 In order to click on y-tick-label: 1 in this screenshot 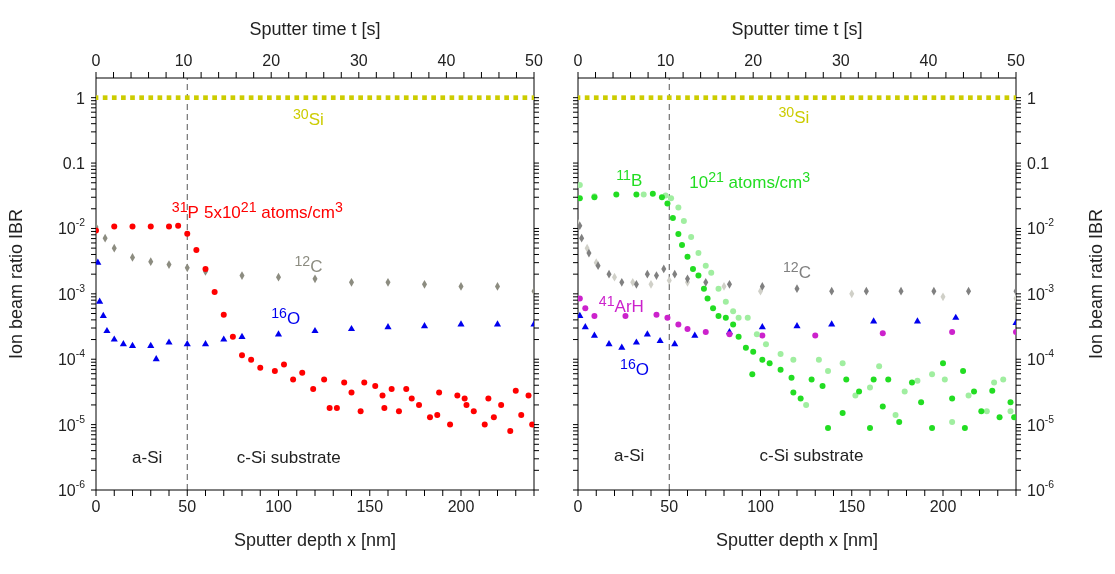, I will do `click(81, 98)`.